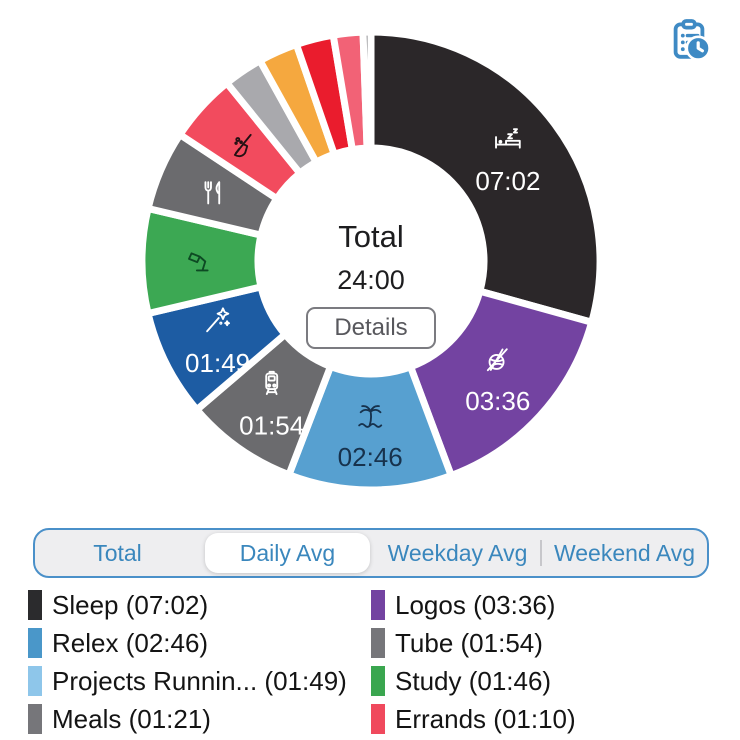  I want to click on palm-tree-icon, so click(370, 416).